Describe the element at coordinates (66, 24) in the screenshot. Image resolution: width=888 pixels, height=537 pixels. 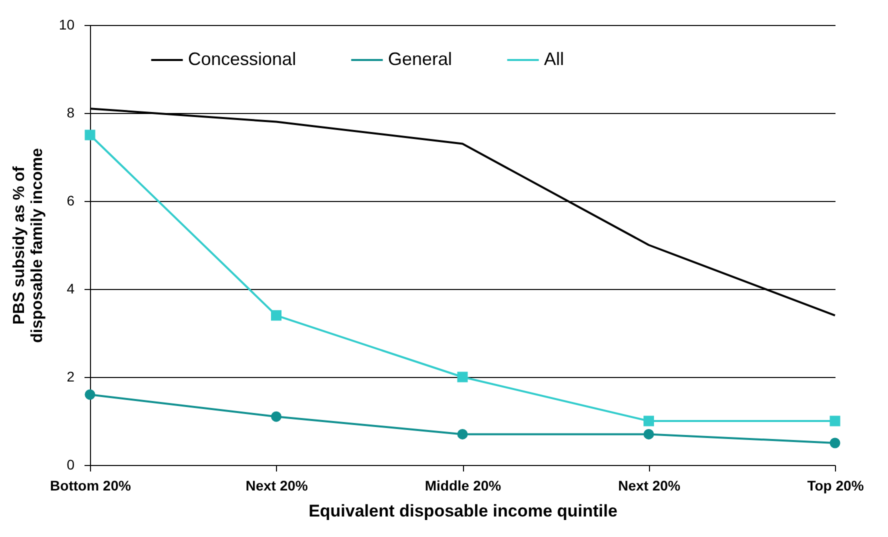
I see `y-tick-label: 10` at that location.